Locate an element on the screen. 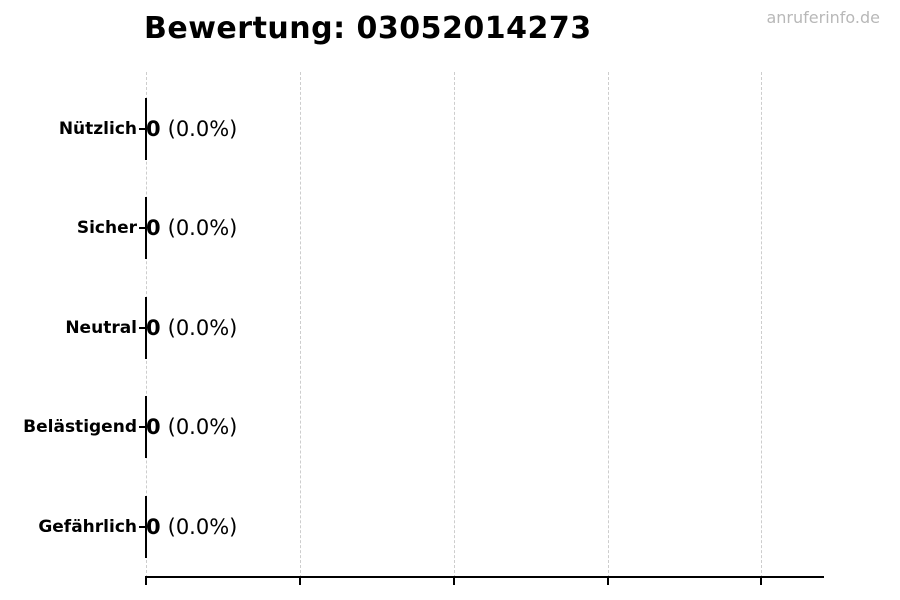 The height and width of the screenshot is (600, 900). watermark: anruferinfo.de is located at coordinates (823, 17).